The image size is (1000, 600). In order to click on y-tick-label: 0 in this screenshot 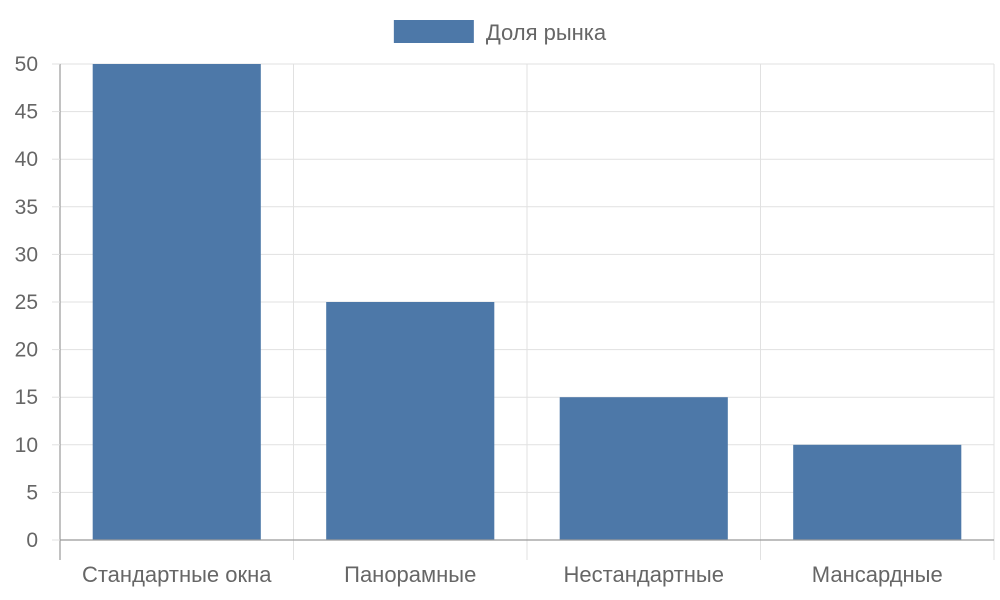, I will do `click(32, 540)`.